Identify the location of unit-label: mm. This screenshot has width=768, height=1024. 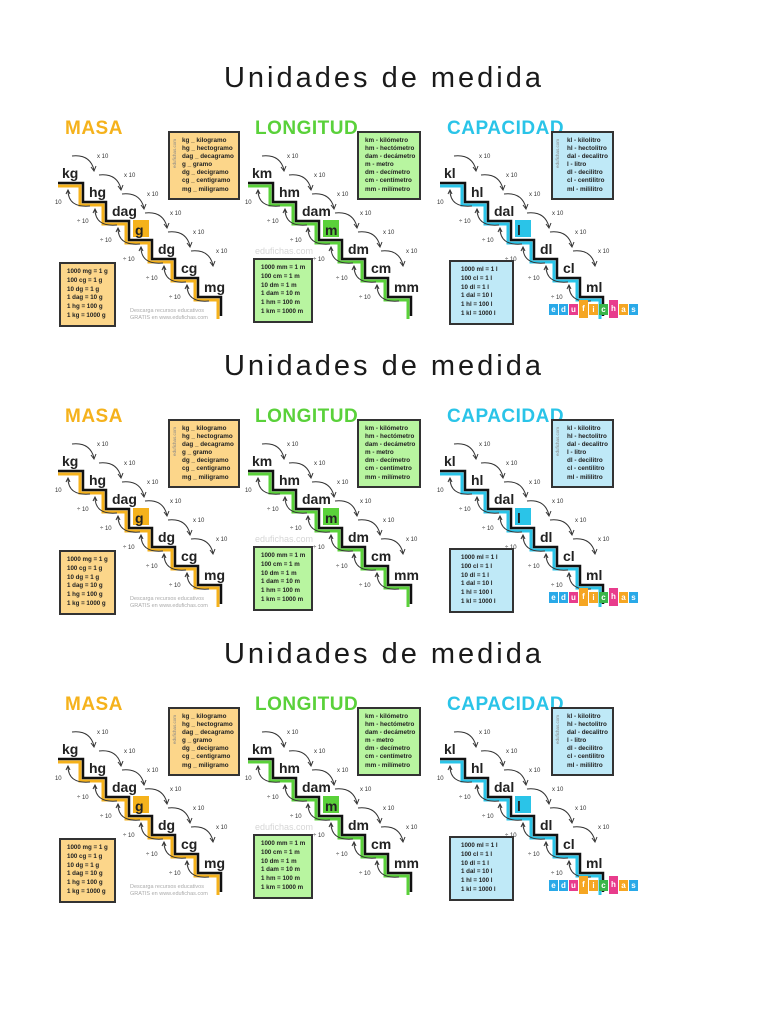
(406, 575).